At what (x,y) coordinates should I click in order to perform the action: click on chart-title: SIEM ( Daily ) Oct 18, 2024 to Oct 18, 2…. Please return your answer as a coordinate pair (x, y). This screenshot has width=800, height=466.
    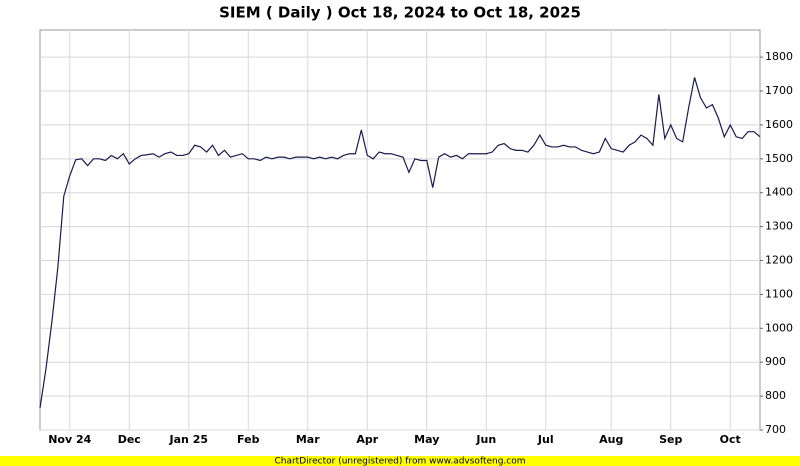
    Looking at the image, I should click on (400, 13).